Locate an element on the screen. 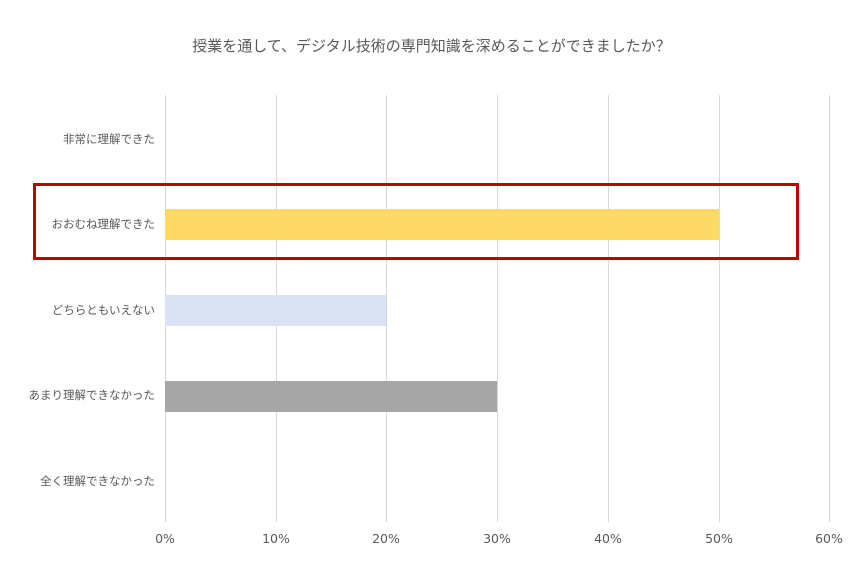 This screenshot has height=573, width=863. x-tick-label: 50% is located at coordinates (719, 538).